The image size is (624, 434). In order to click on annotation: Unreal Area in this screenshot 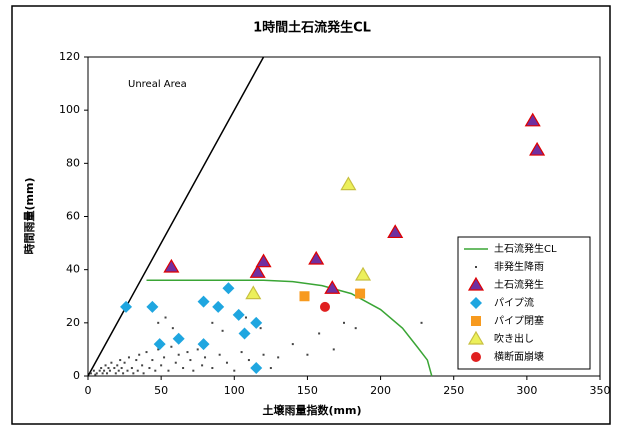, I will do `click(157, 84)`.